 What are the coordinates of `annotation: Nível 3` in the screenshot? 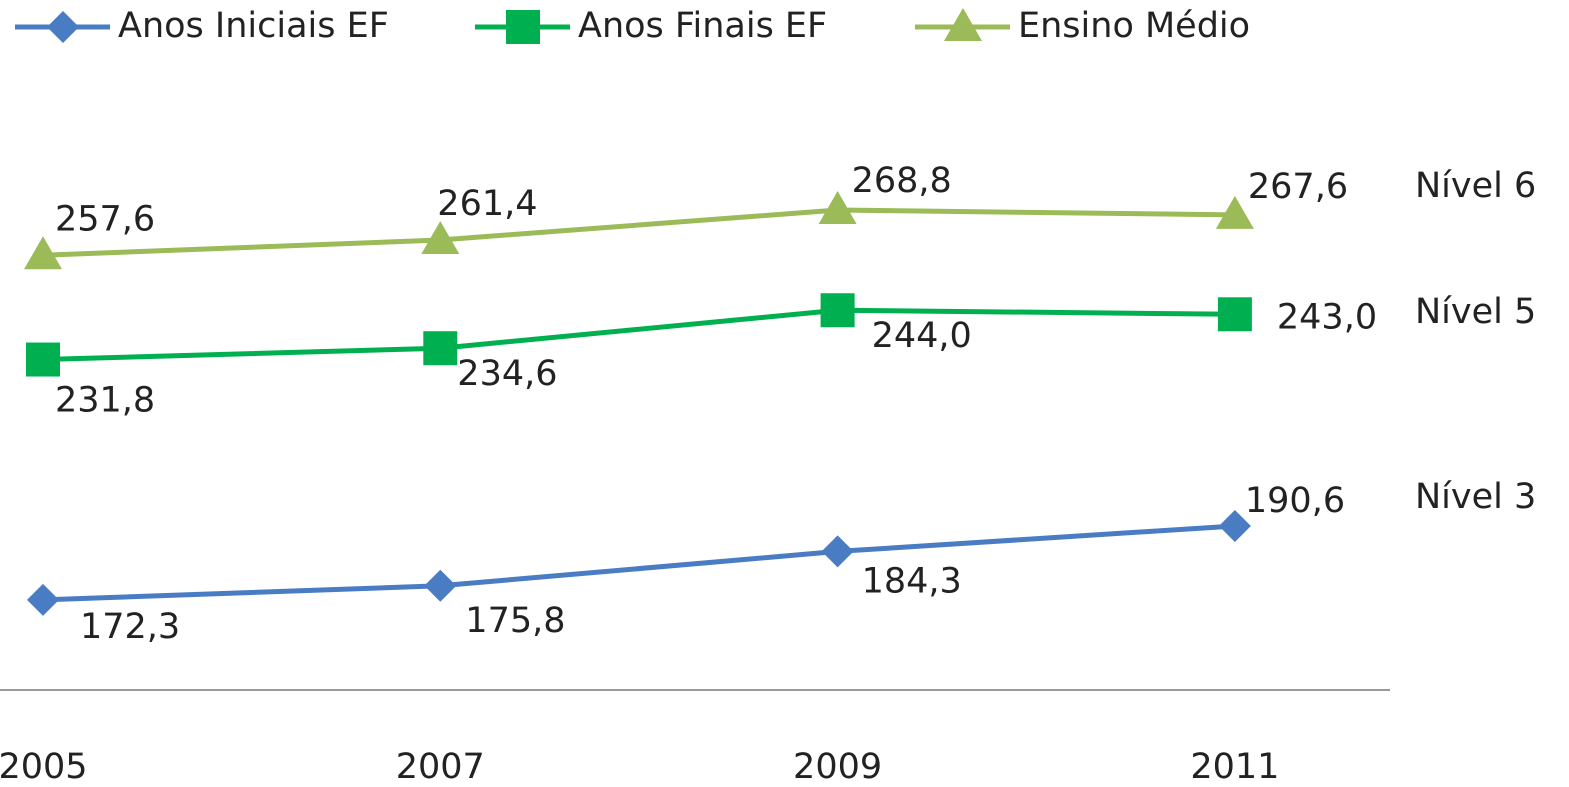 It's located at (1475, 497).